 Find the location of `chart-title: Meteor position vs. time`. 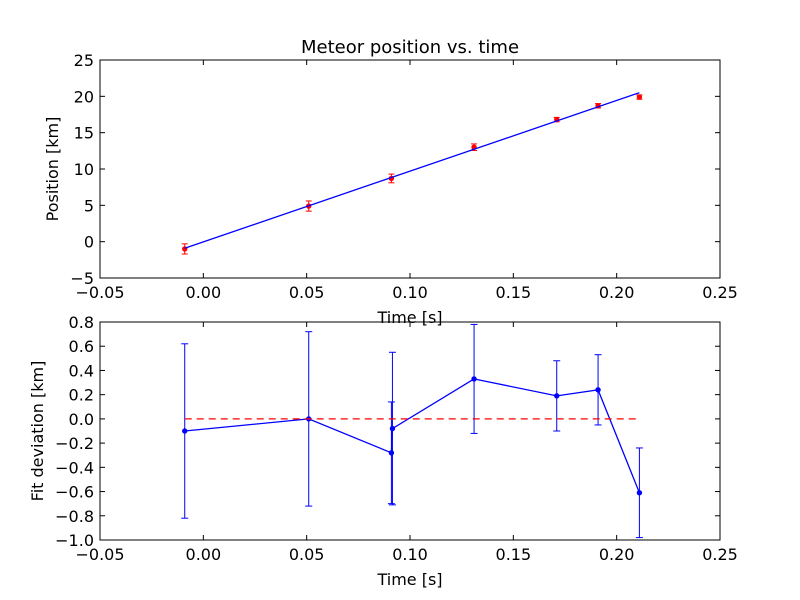

chart-title: Meteor position vs. time is located at coordinates (410, 47).